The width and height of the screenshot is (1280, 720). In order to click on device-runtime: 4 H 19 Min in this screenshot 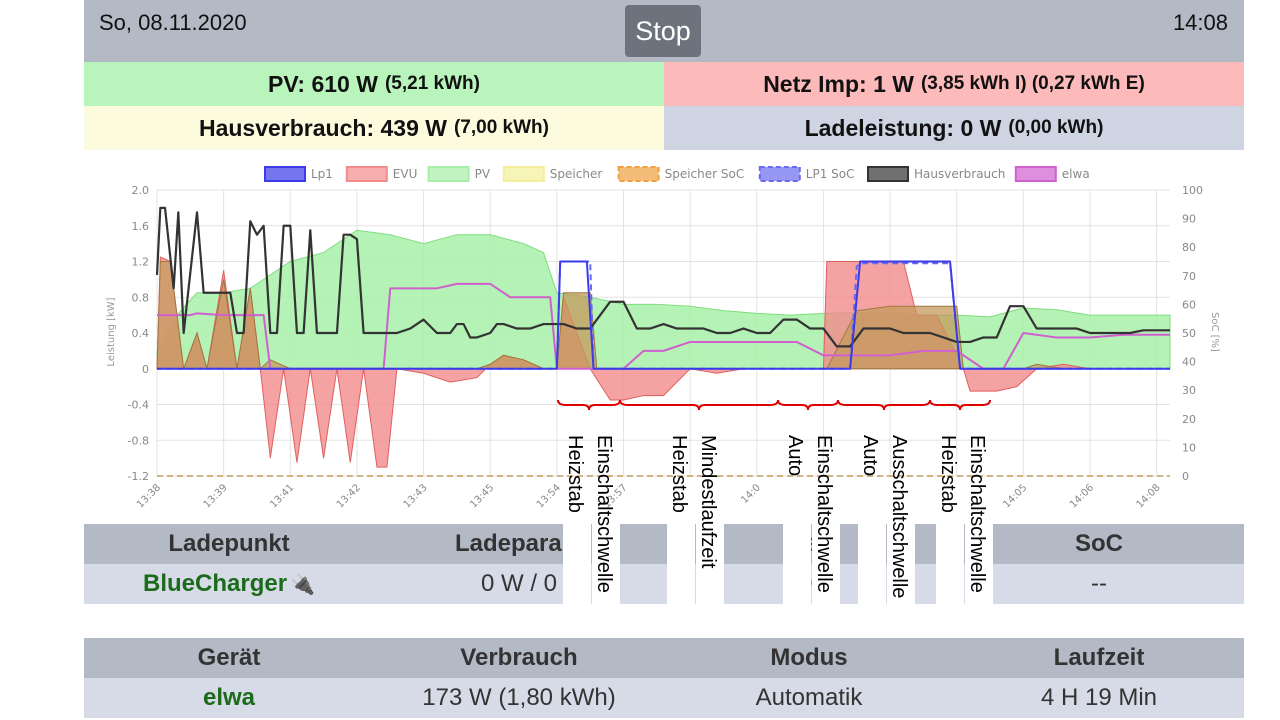, I will do `click(1099, 697)`.